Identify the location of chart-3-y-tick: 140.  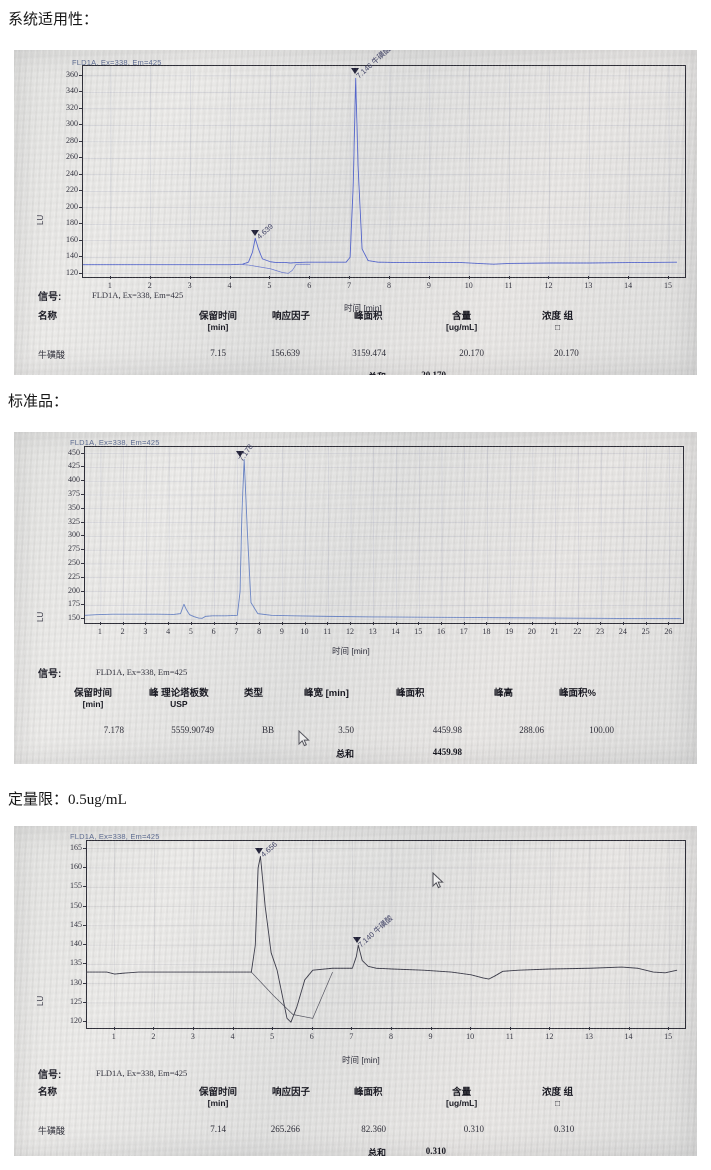
(76, 944).